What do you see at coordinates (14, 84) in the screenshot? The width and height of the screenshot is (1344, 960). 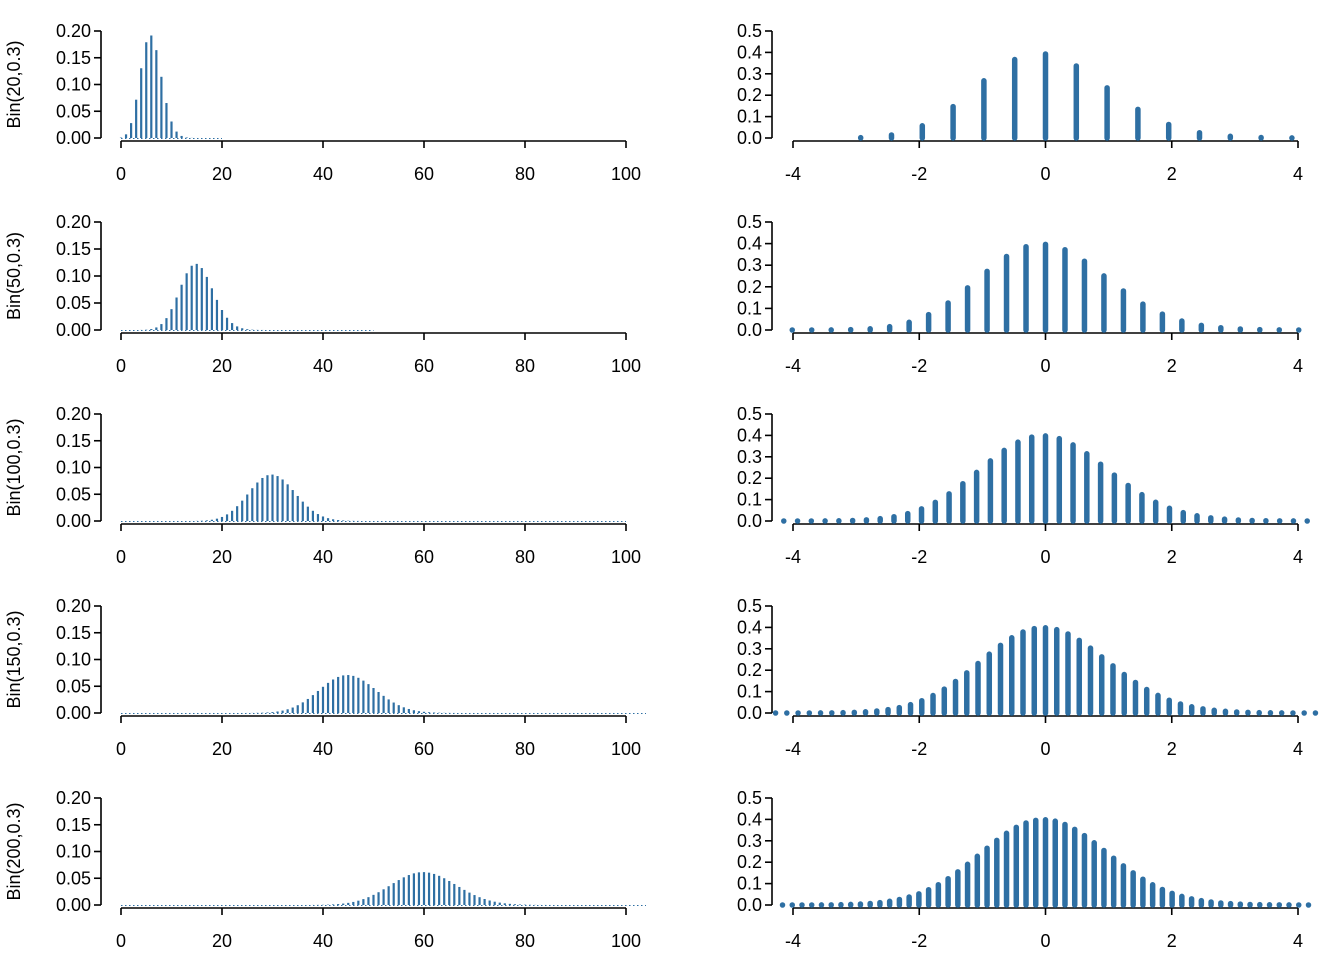 I see `y-axis-title: Bin(20,0.3)` at bounding box center [14, 84].